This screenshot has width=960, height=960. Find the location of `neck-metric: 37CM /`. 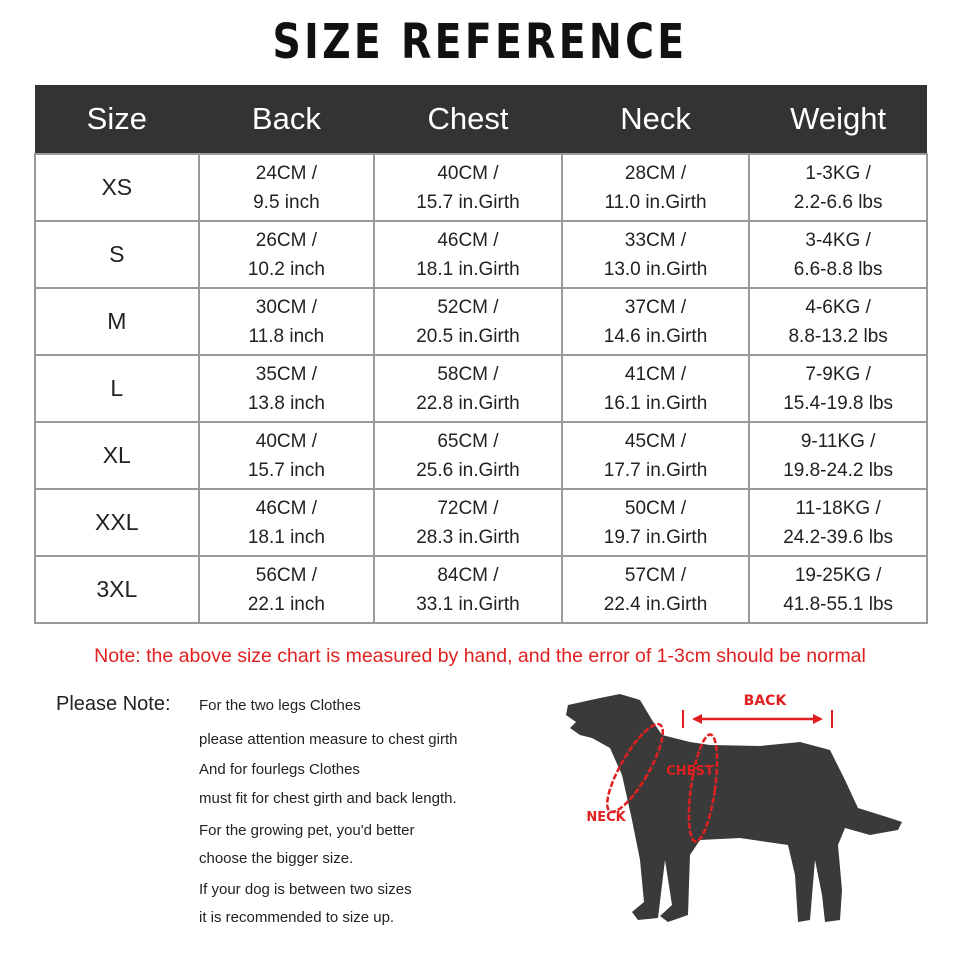

neck-metric: 37CM / is located at coordinates (655, 307).